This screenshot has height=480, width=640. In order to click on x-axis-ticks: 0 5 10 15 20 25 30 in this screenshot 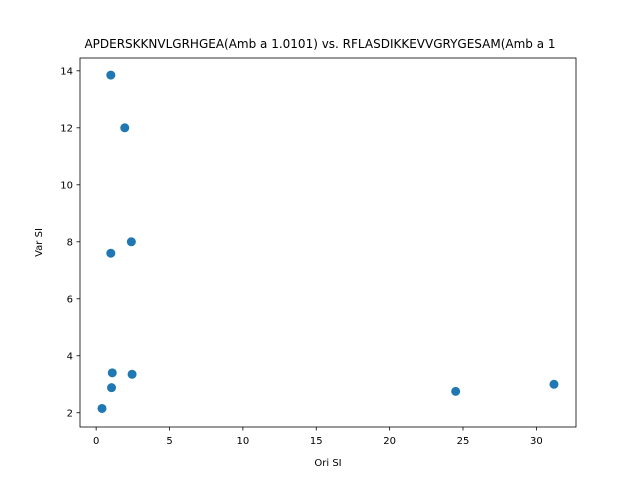, I will do `click(318, 437)`.